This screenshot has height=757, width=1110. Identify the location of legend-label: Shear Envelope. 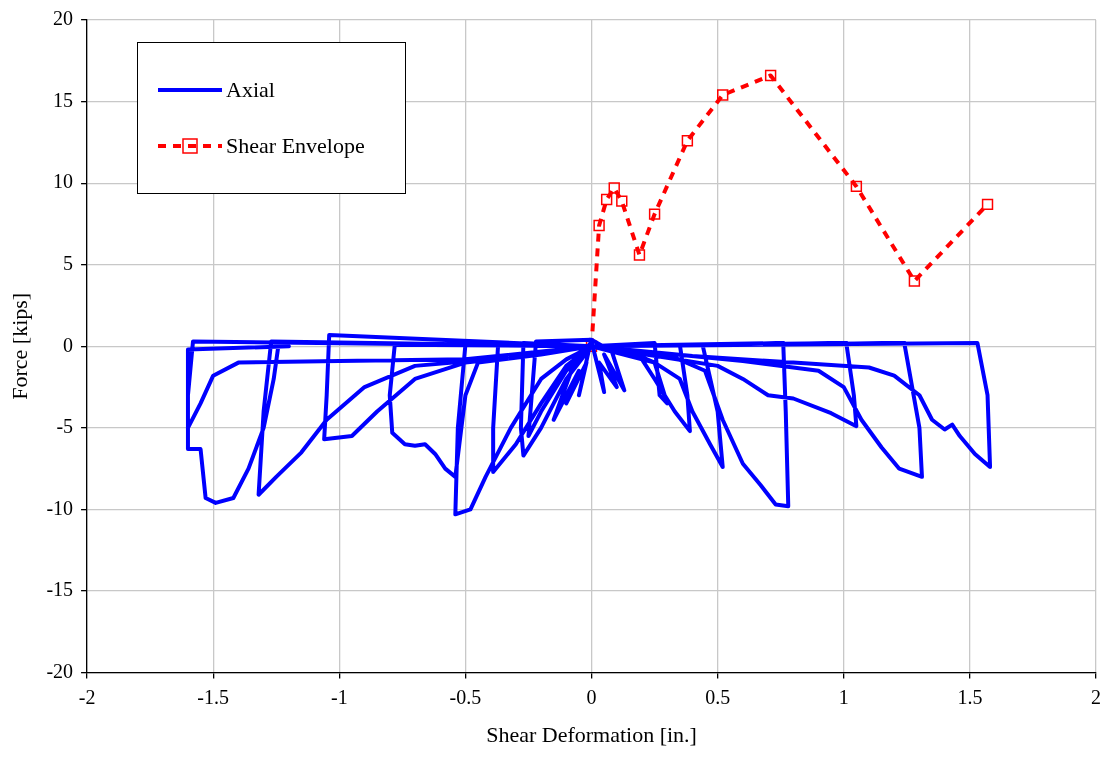
(295, 146).